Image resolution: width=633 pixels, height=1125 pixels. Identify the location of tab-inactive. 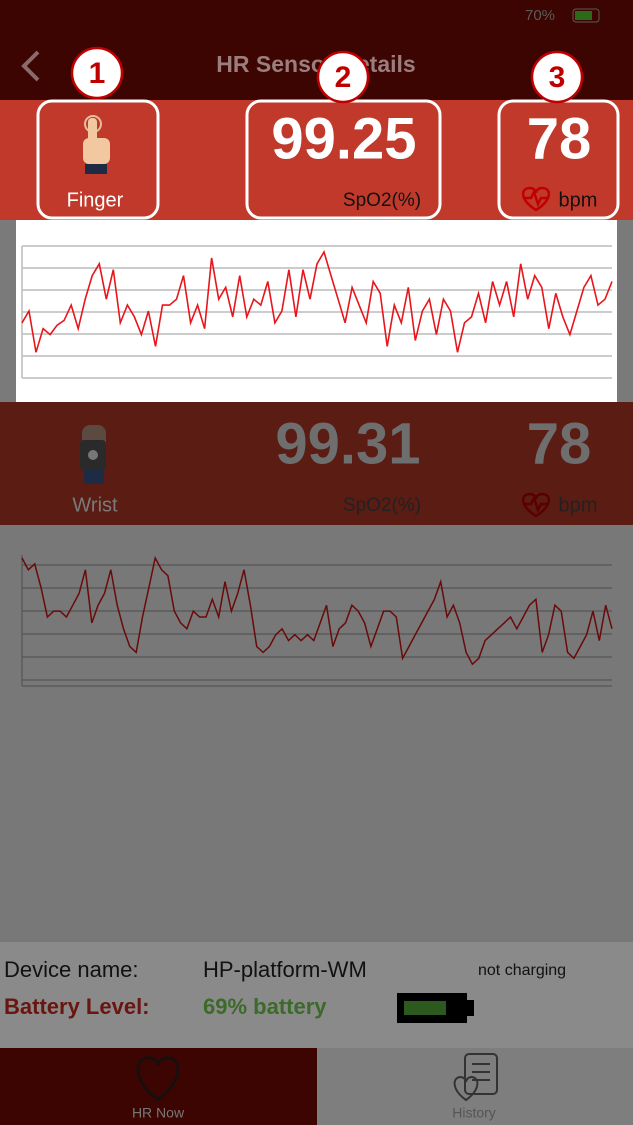
(475, 1086).